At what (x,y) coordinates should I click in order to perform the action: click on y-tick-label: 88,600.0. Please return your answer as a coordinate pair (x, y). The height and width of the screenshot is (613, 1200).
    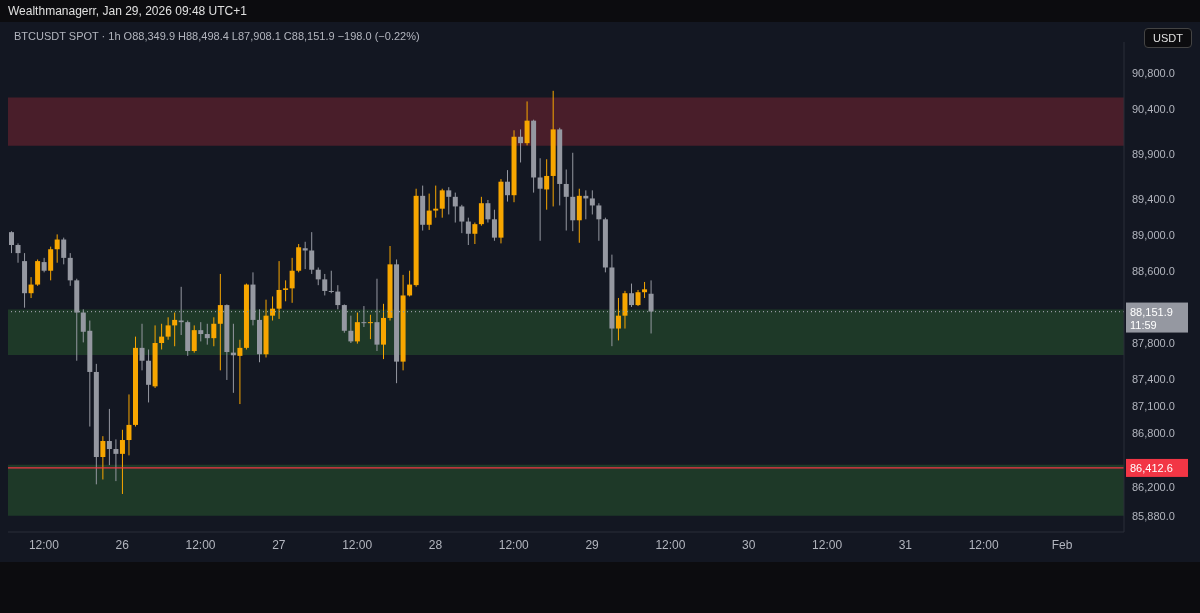
    Looking at the image, I should click on (1153, 271).